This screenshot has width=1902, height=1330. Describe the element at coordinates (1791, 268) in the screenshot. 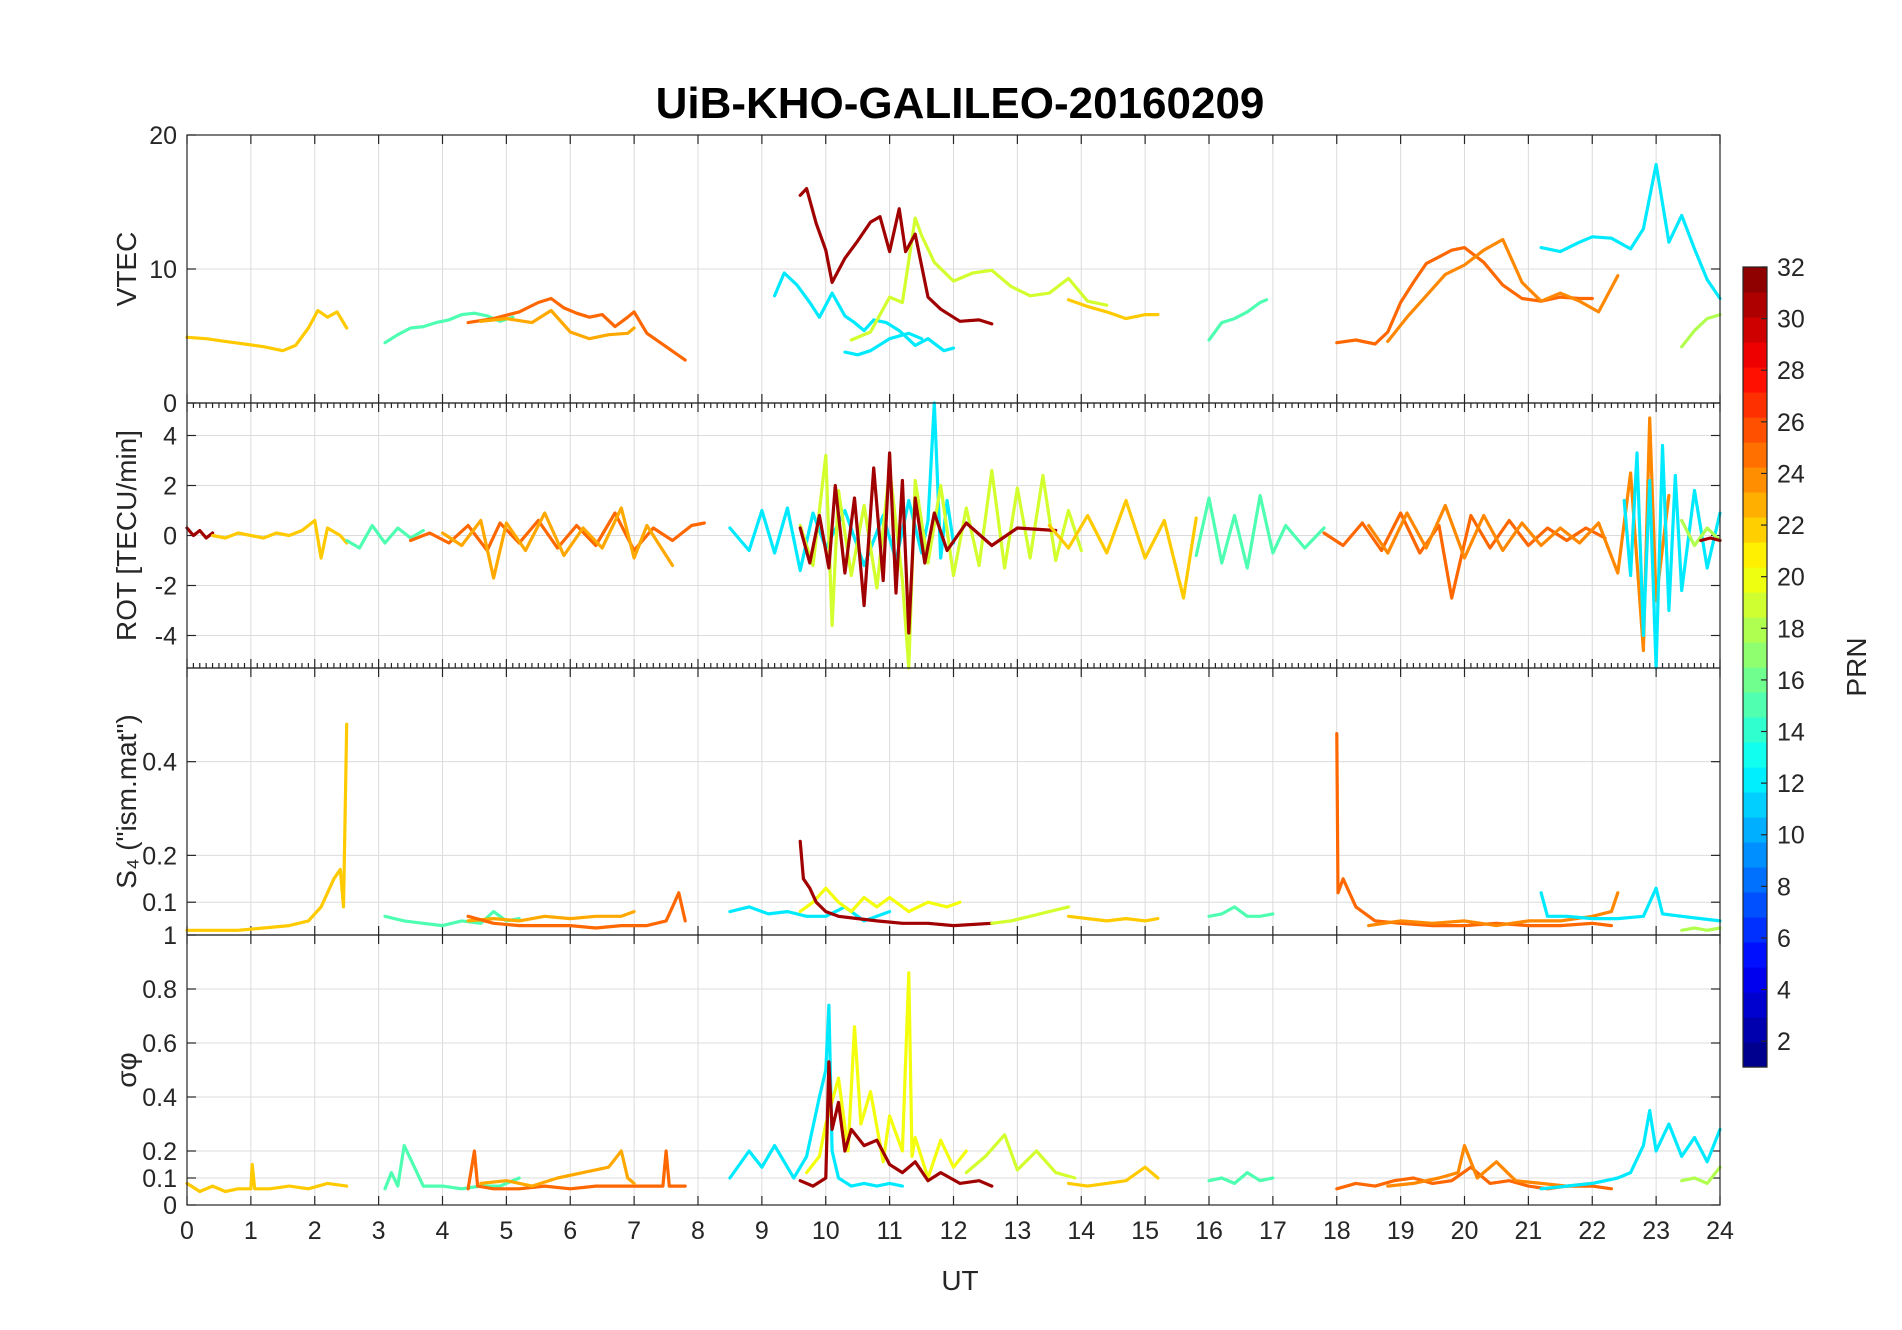

I see `colorbar-tick-label: 32` at that location.